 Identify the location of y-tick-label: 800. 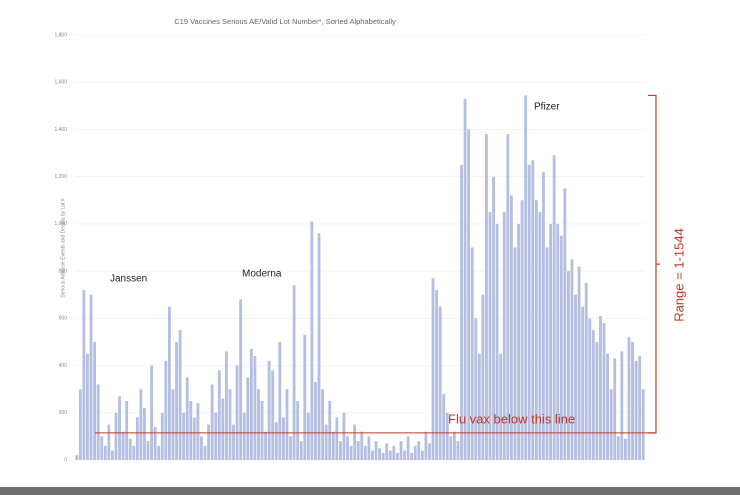
(63, 271).